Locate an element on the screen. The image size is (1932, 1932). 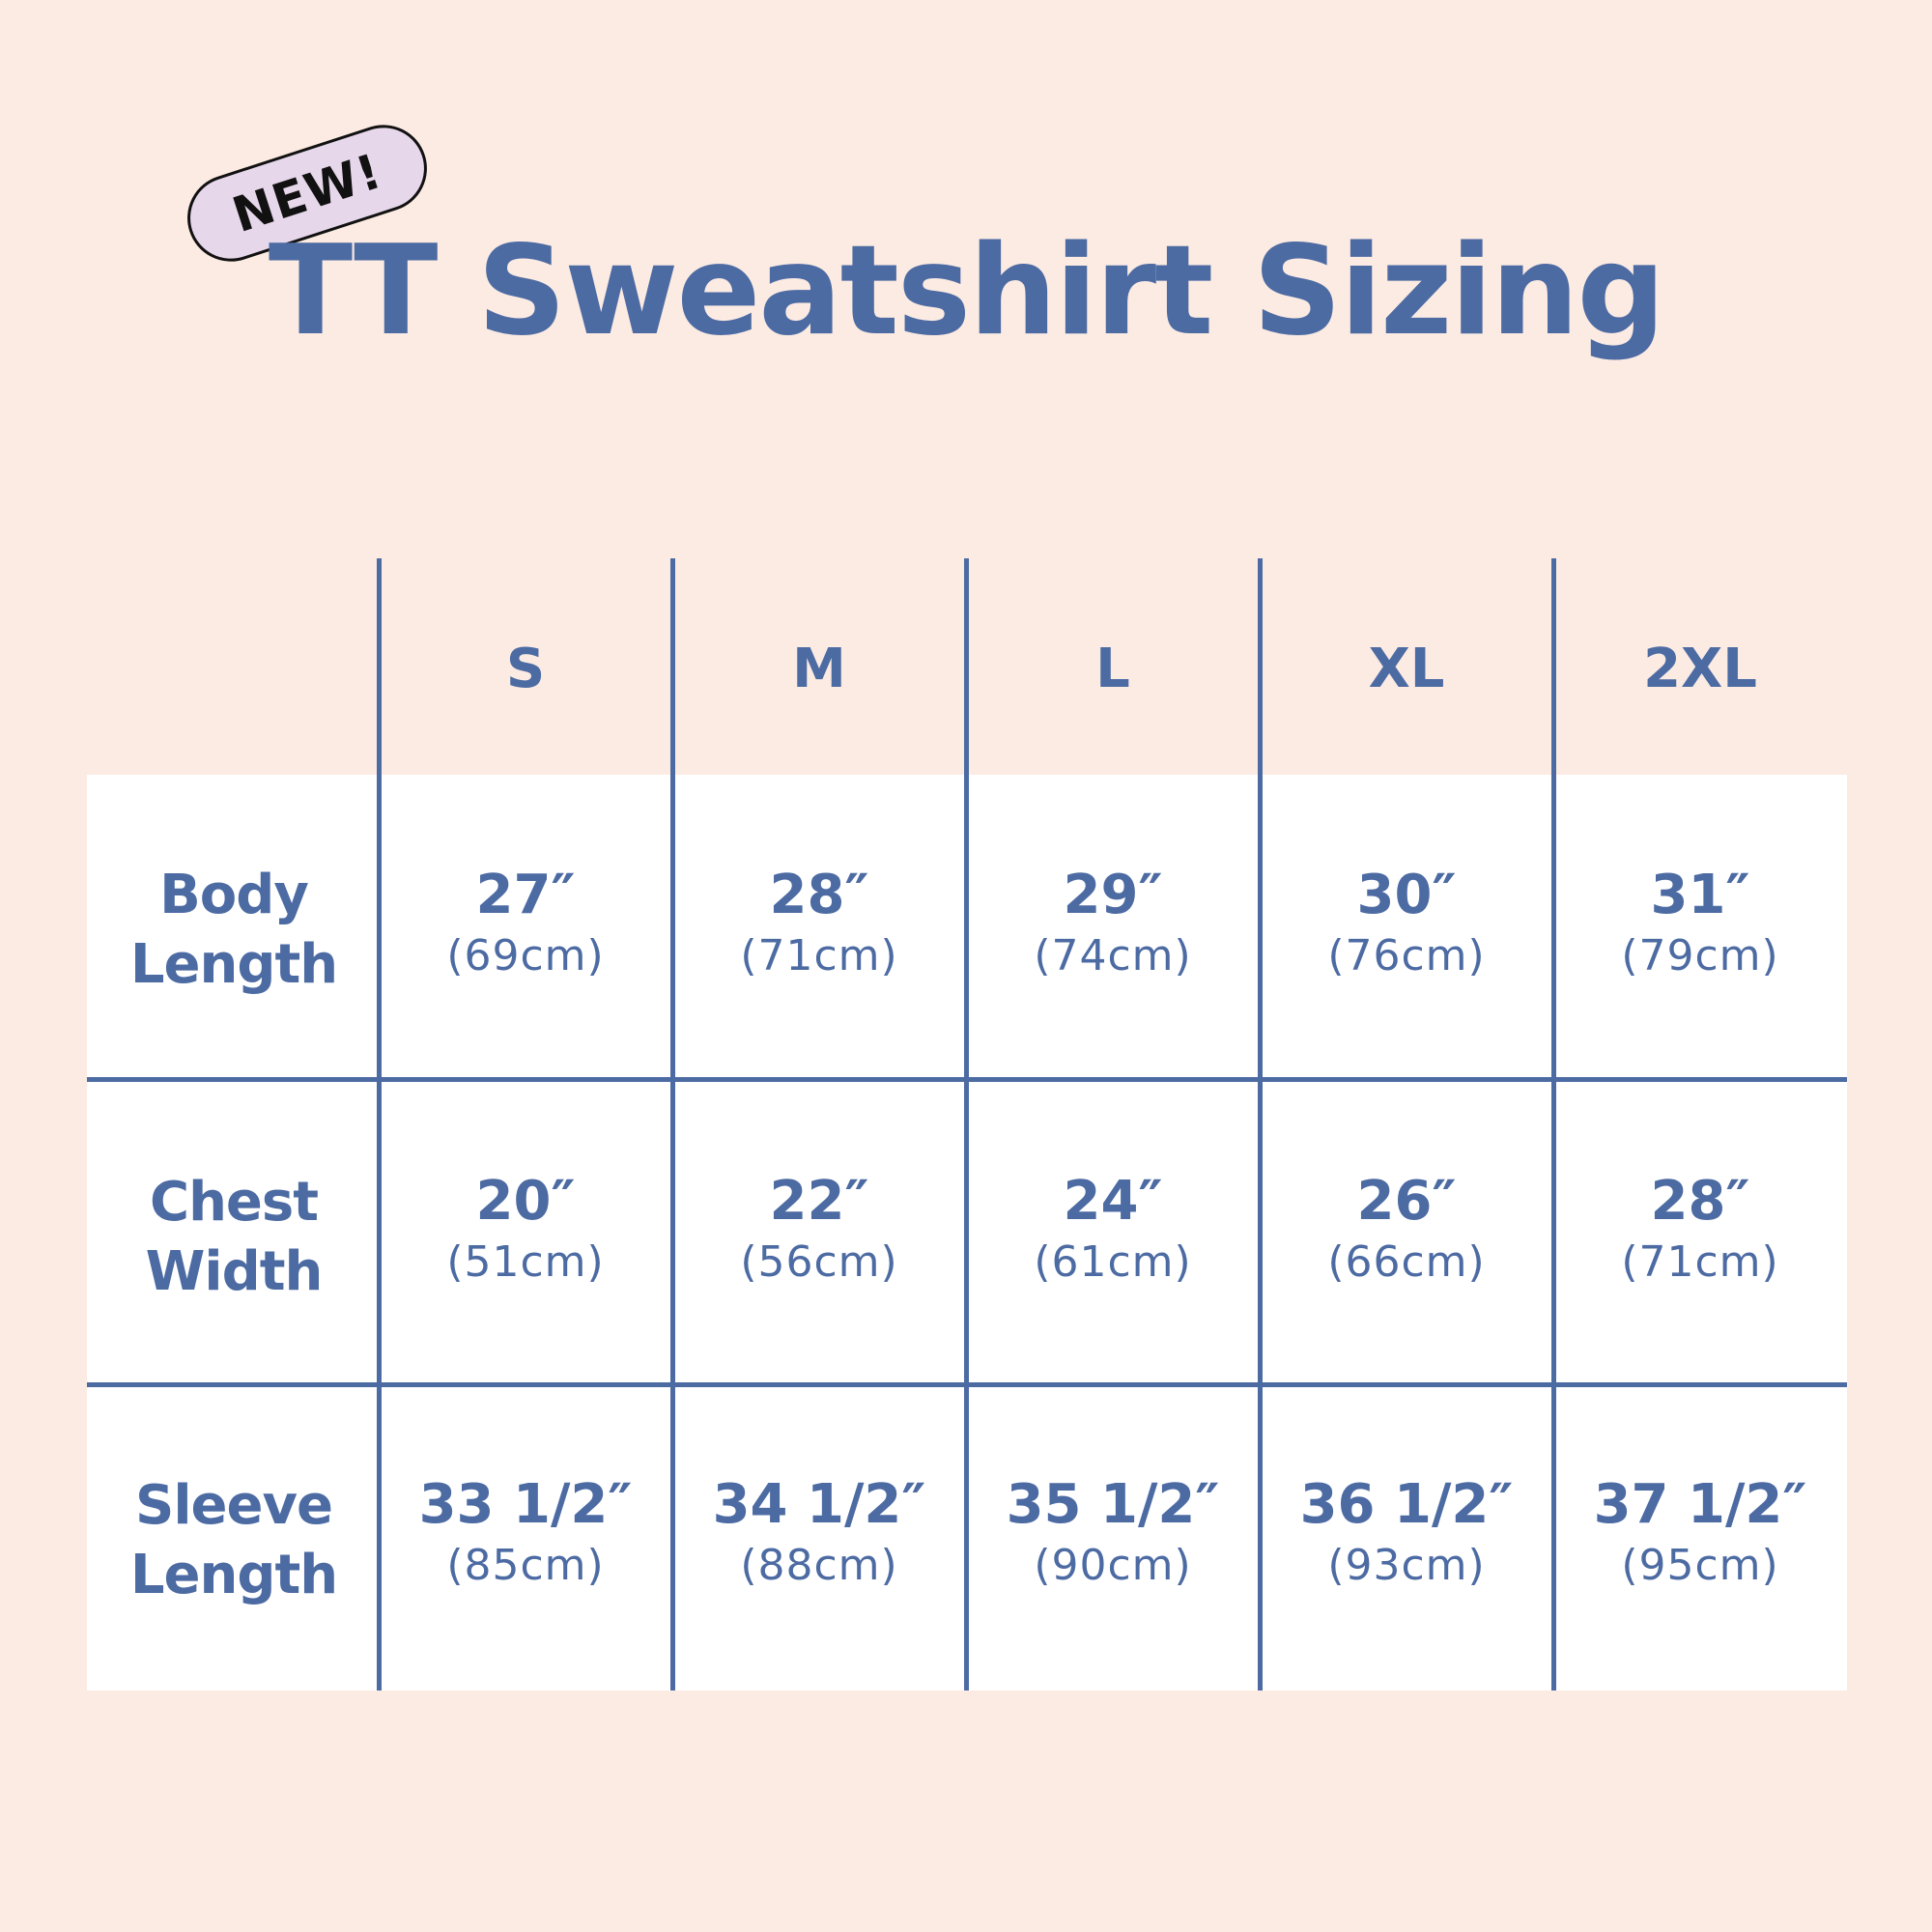
table-cell: 24″ (61cm) is located at coordinates (1113, 1232).